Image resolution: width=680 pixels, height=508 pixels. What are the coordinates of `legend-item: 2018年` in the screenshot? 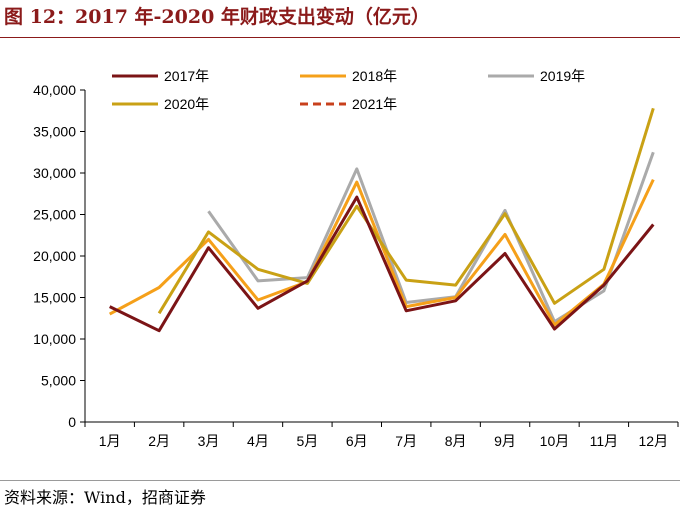 It's located at (348, 76).